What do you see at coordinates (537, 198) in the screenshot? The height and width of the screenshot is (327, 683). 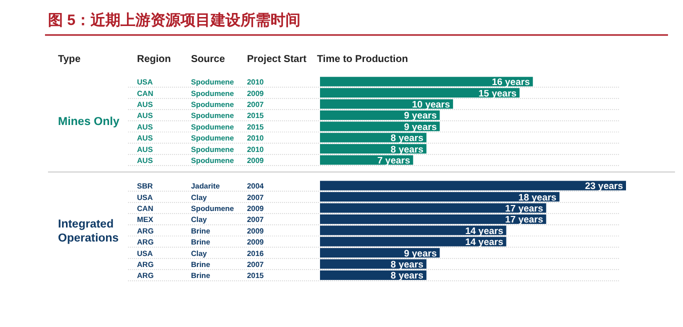 I see `data-label: 18 years` at bounding box center [537, 198].